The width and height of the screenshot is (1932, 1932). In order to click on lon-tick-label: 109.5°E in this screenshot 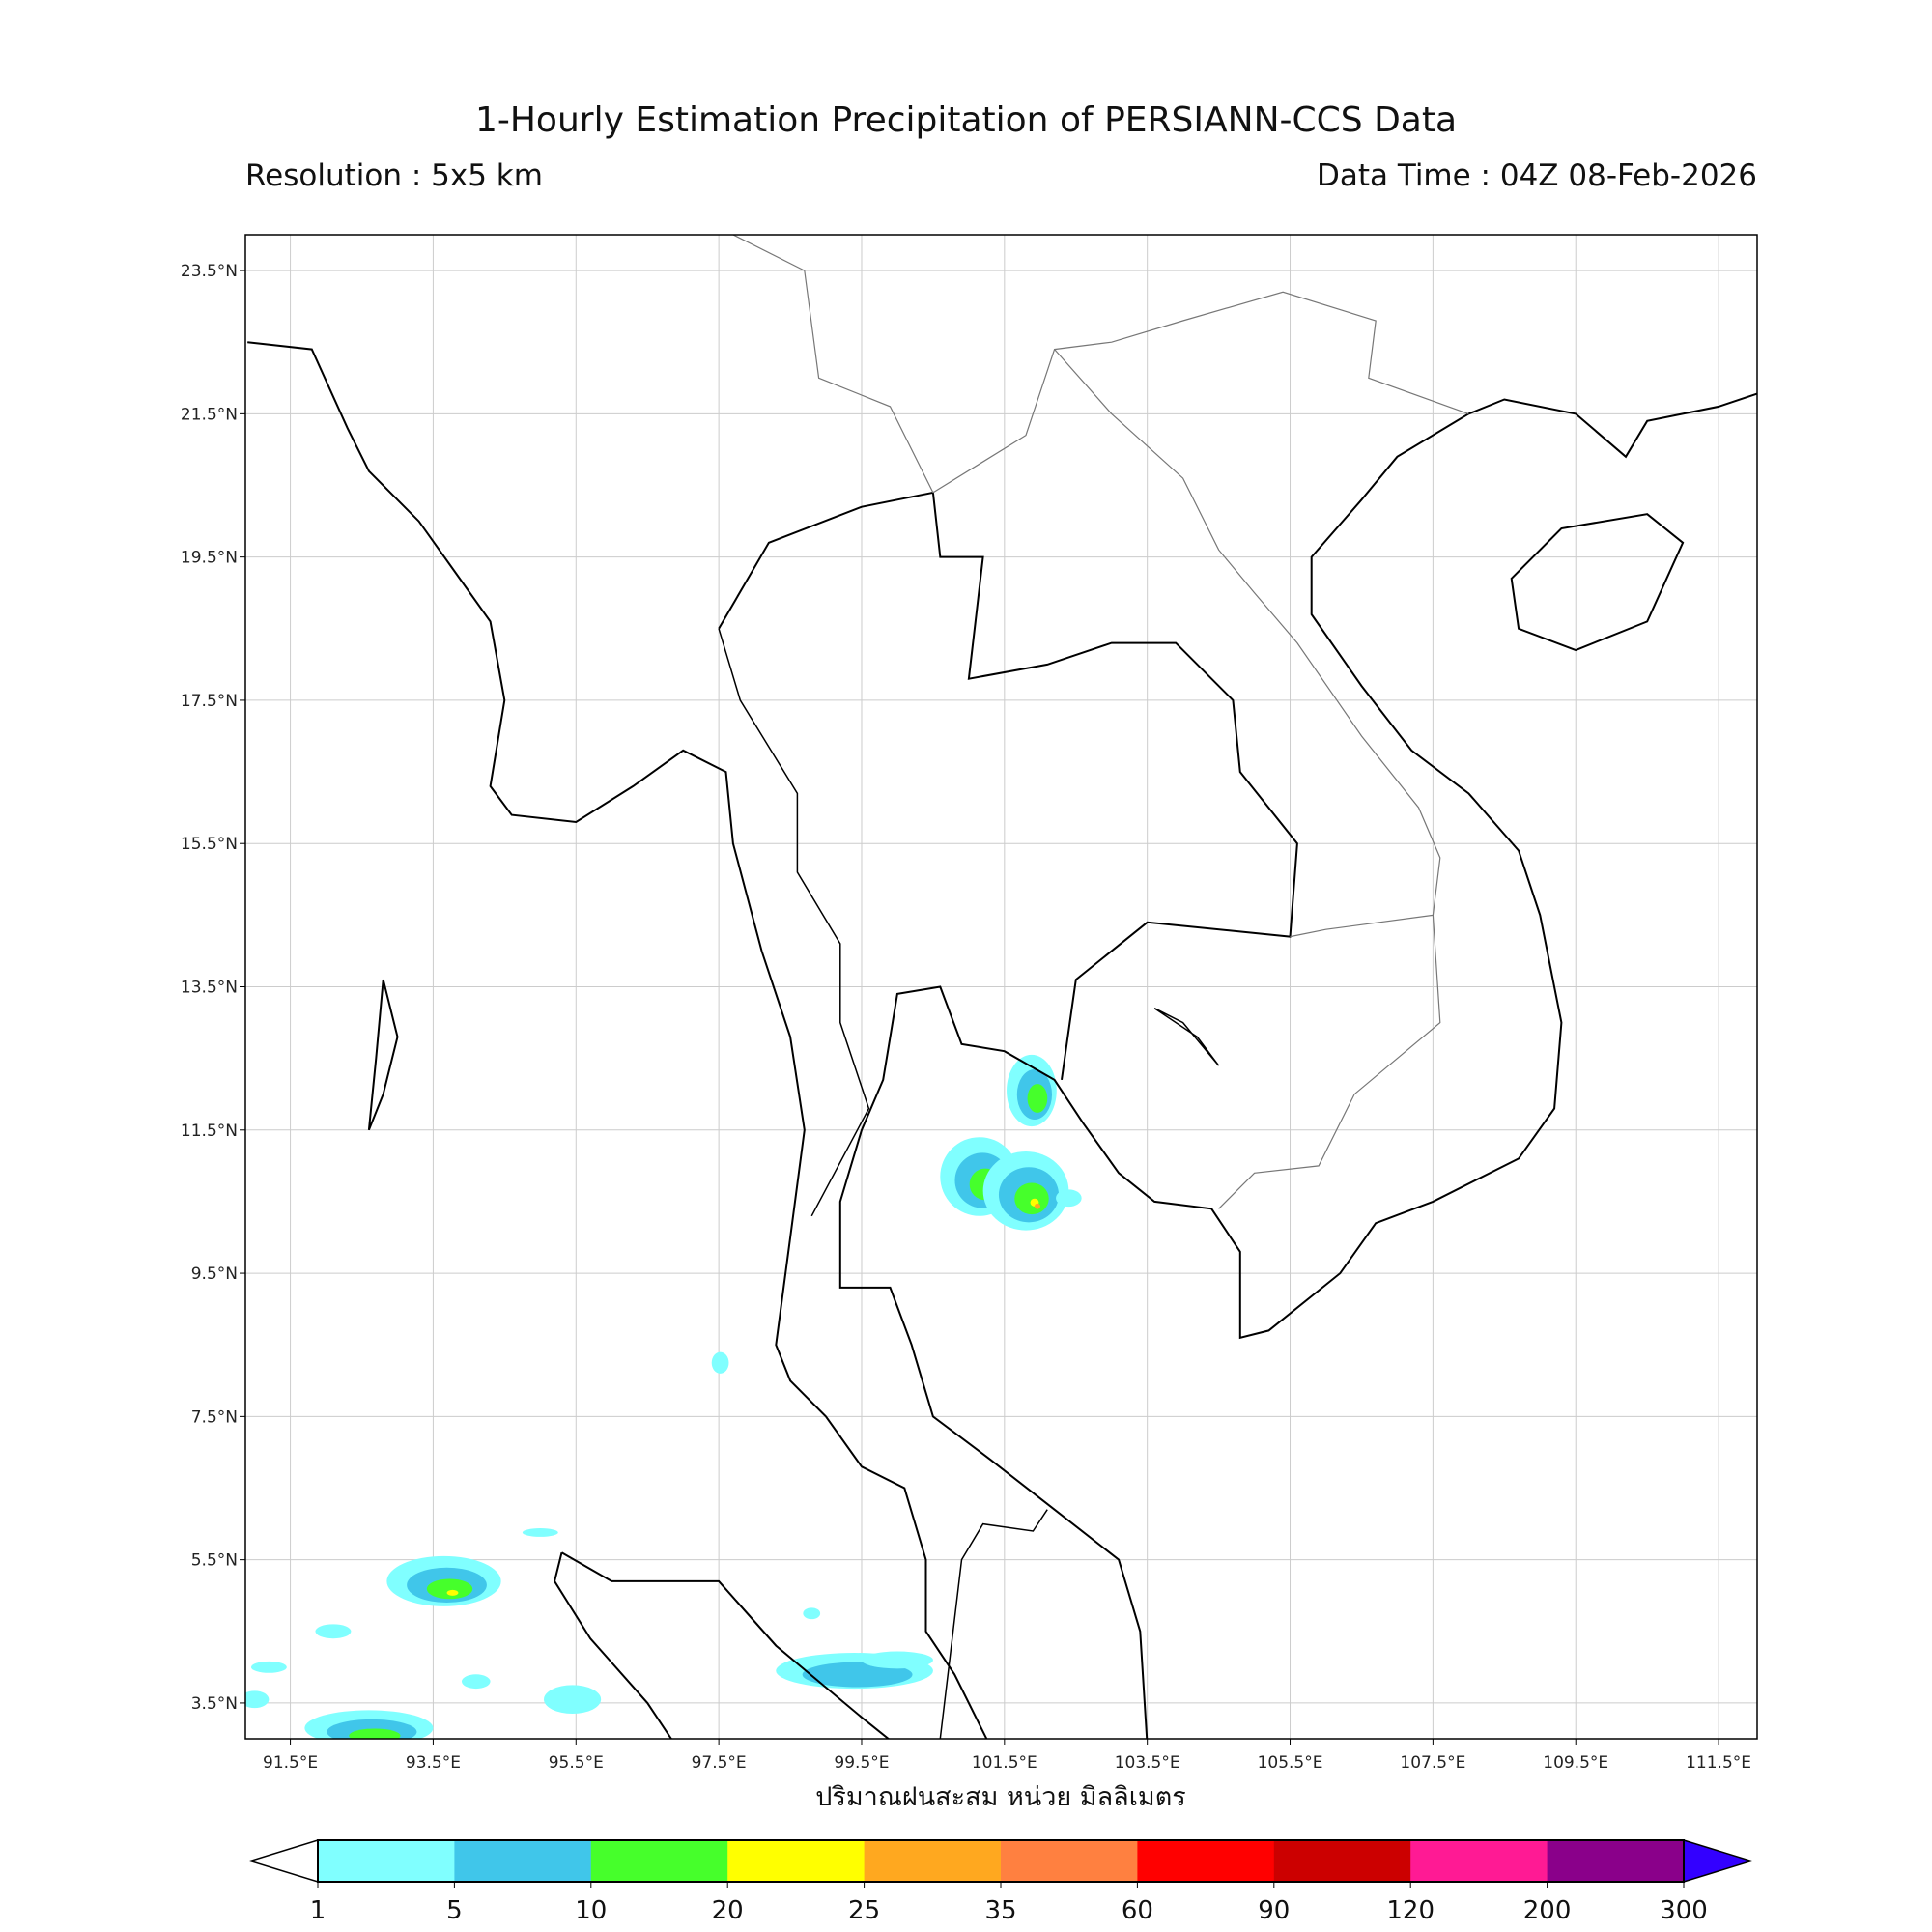, I will do `click(1575, 1763)`.